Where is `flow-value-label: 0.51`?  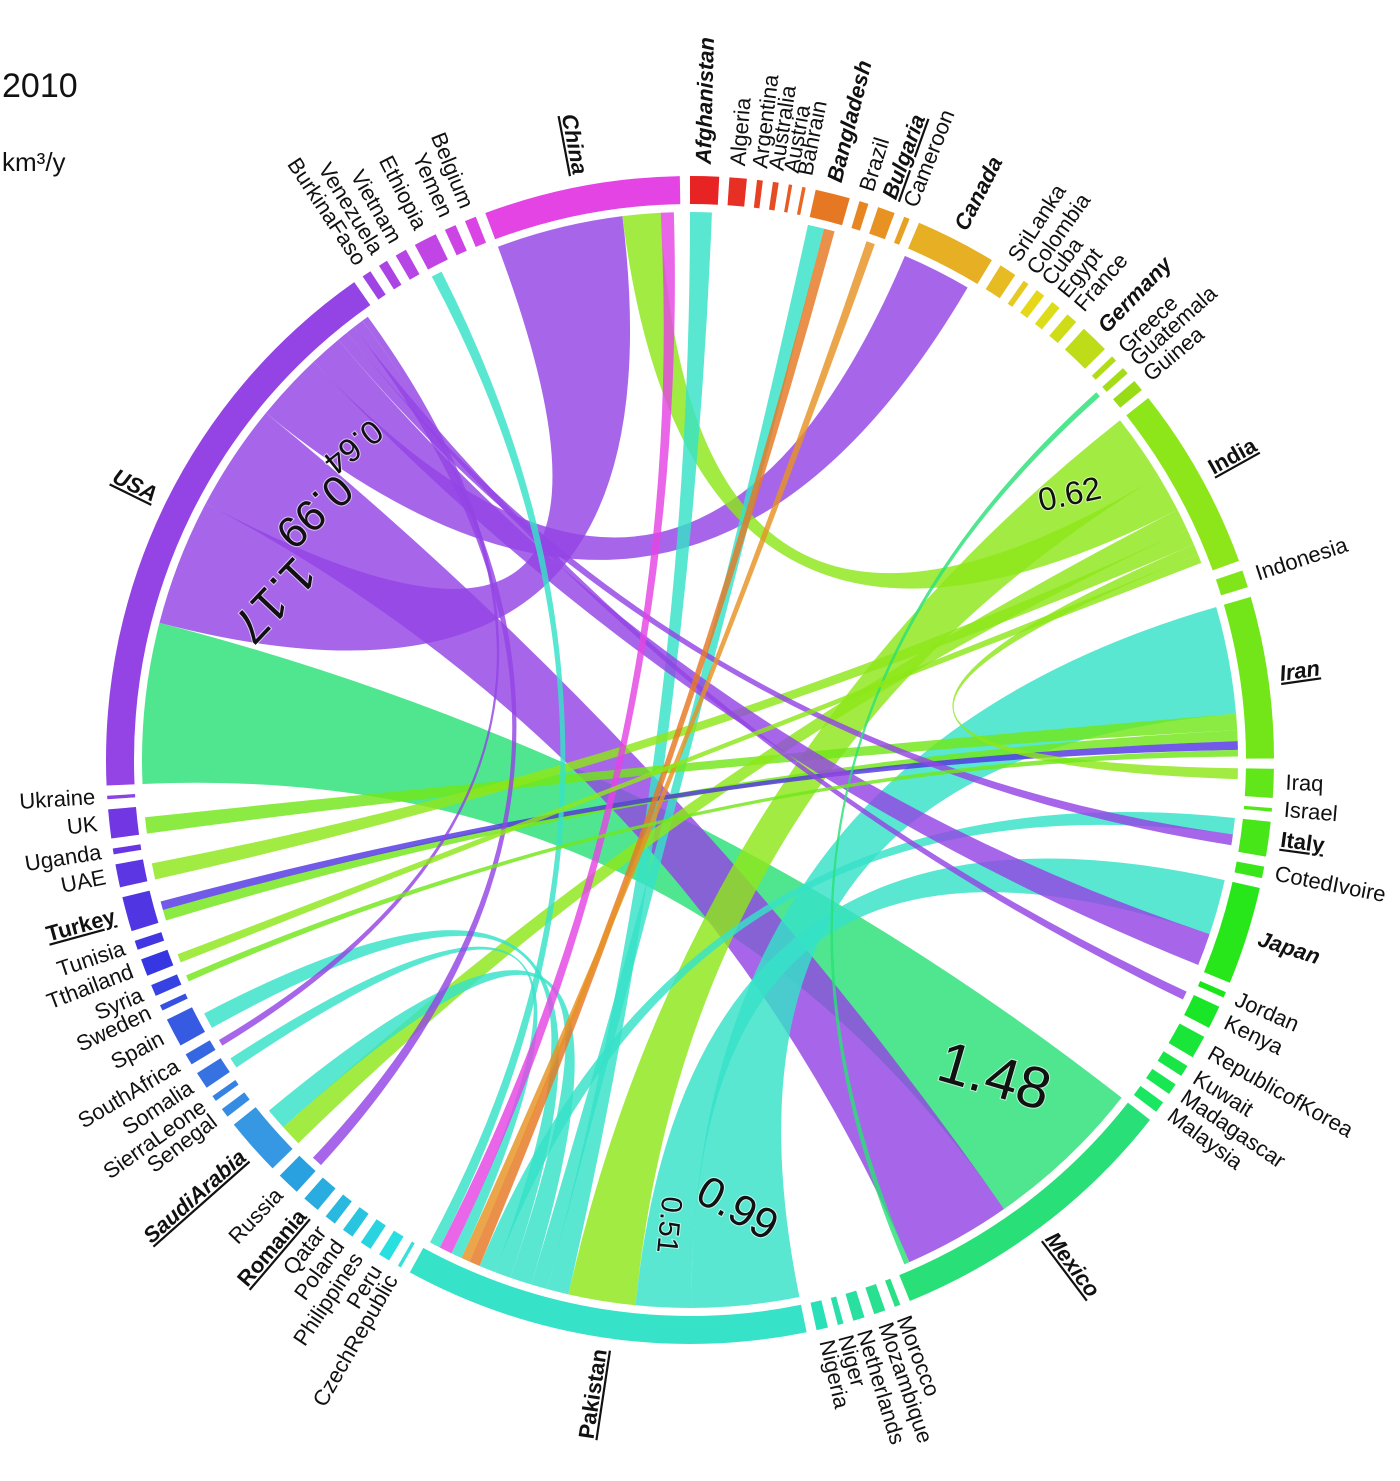
flow-value-label: 0.51 is located at coordinates (669, 1225).